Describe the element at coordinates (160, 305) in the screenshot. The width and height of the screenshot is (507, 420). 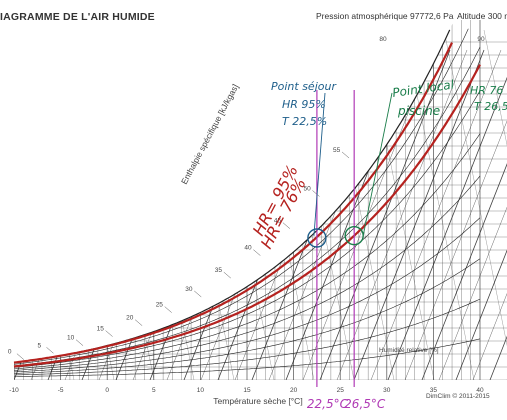
I see `enthalpy-tick-label: 25` at that location.